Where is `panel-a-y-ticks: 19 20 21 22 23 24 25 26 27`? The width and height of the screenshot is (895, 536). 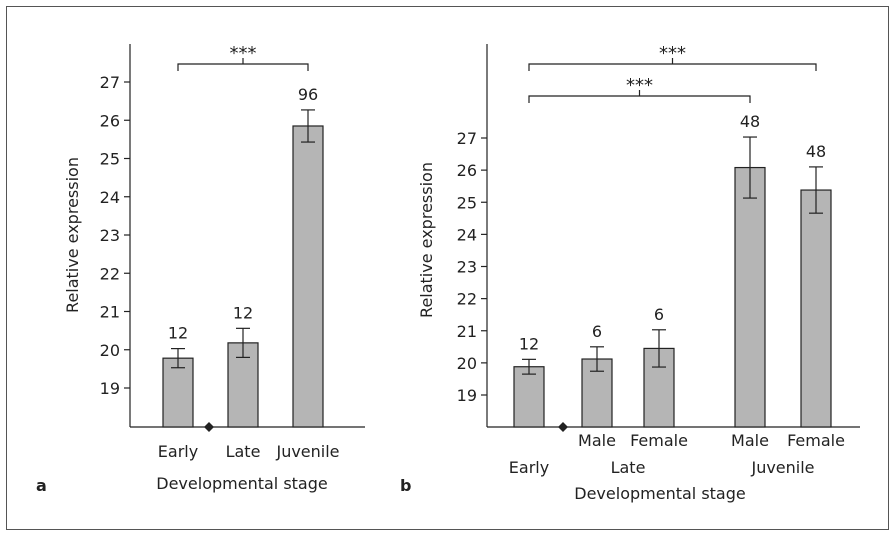
panel-a-y-ticks: 19 20 21 22 23 24 25 26 27 is located at coordinates (115, 235).